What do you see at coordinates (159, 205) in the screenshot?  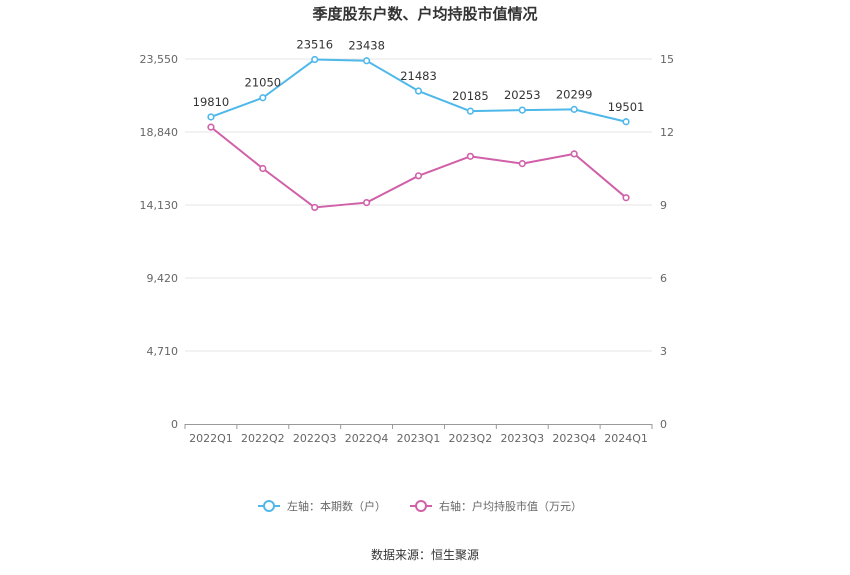 I see `left-axis-tick-label: 14,130` at bounding box center [159, 205].